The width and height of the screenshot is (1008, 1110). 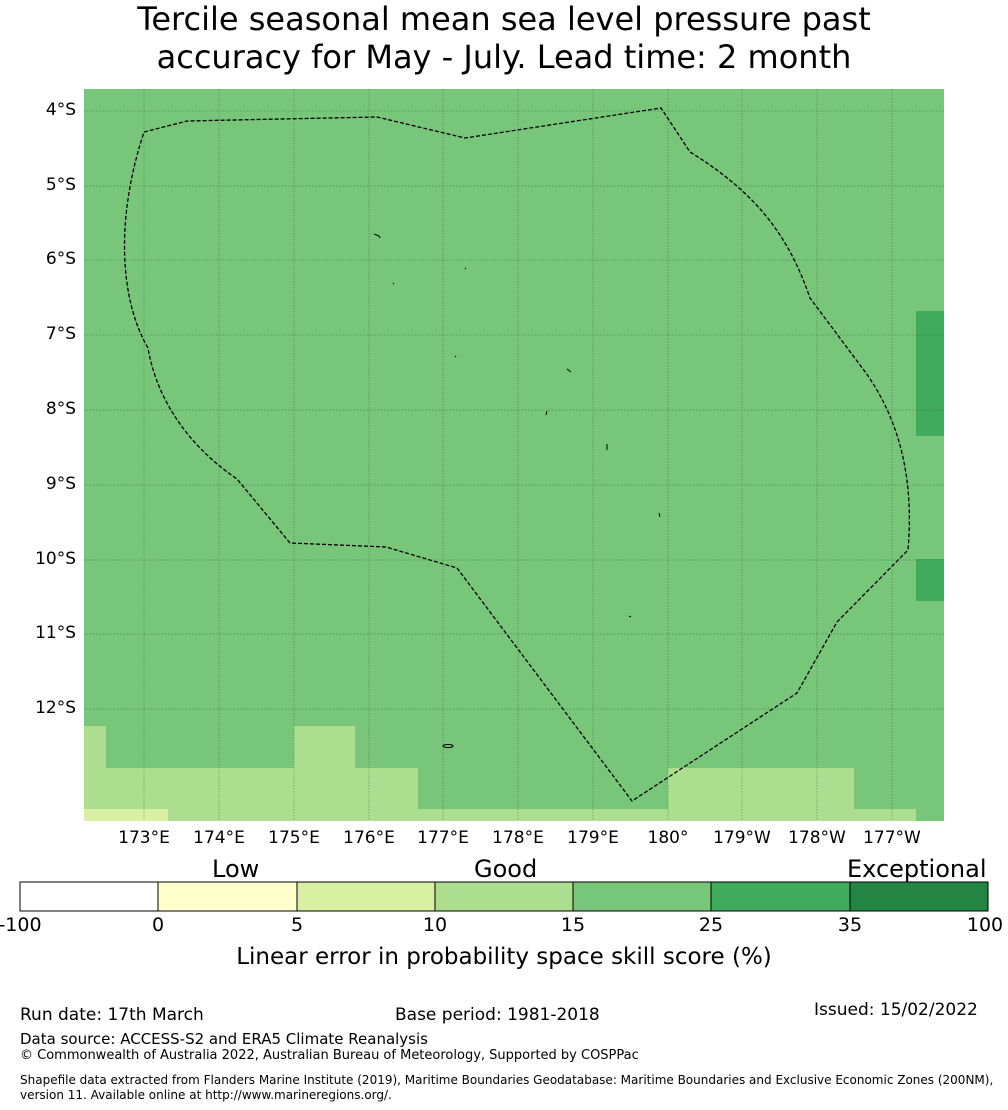 What do you see at coordinates (817, 838) in the screenshot?
I see `longitude-label: 178°W` at bounding box center [817, 838].